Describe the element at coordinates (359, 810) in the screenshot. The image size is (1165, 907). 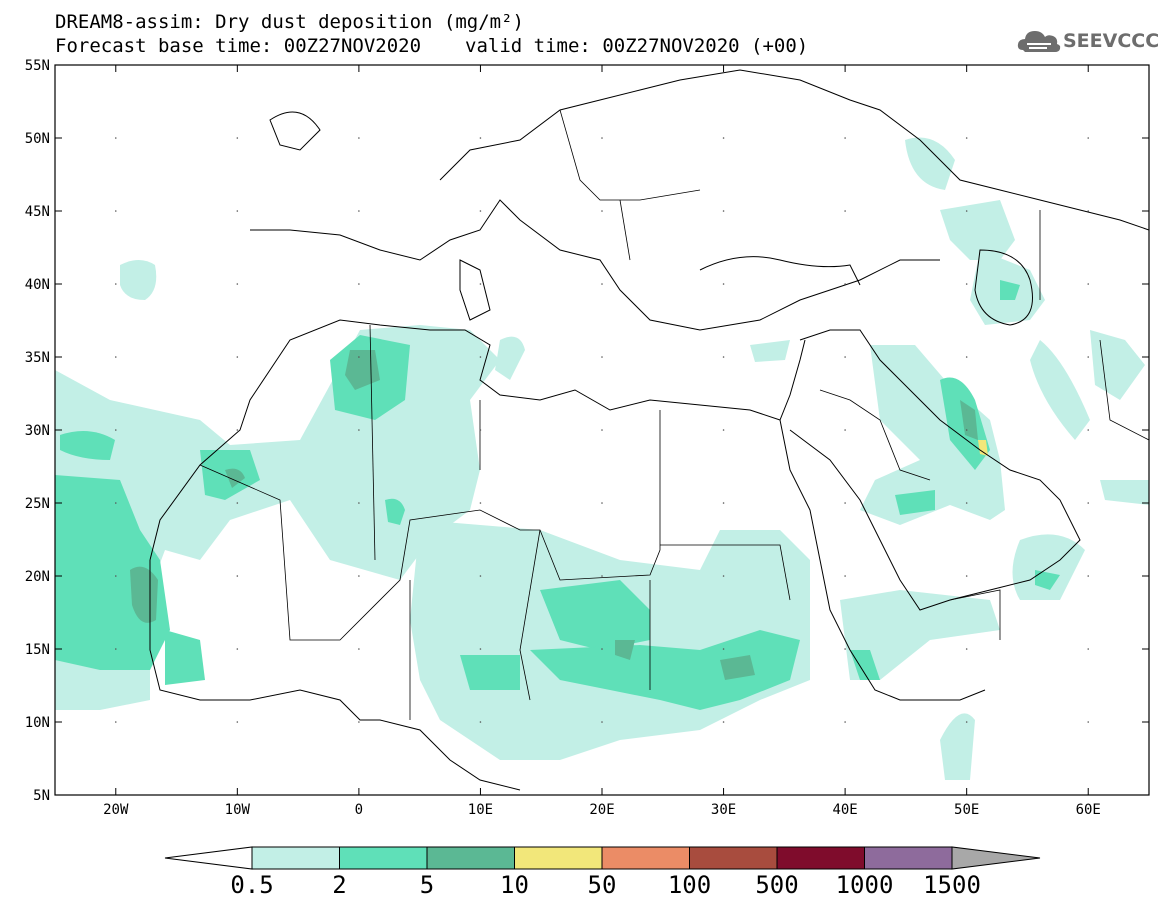
I see `x-tick-label: 0` at that location.